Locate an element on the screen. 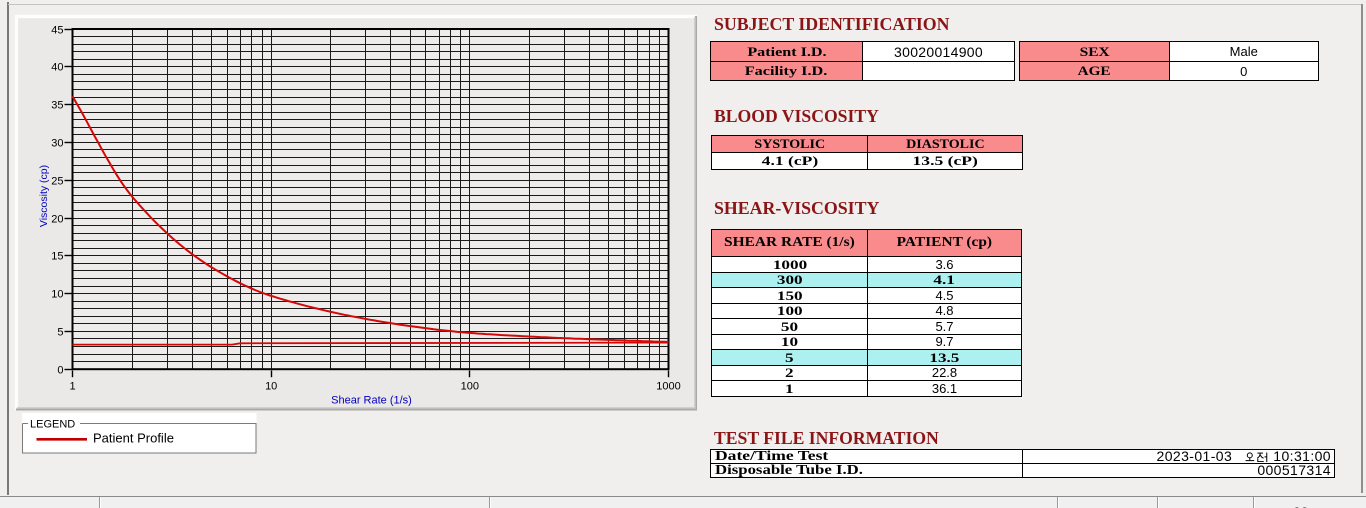 The width and height of the screenshot is (1366, 508). svg-text: 45 is located at coordinates (57, 30).